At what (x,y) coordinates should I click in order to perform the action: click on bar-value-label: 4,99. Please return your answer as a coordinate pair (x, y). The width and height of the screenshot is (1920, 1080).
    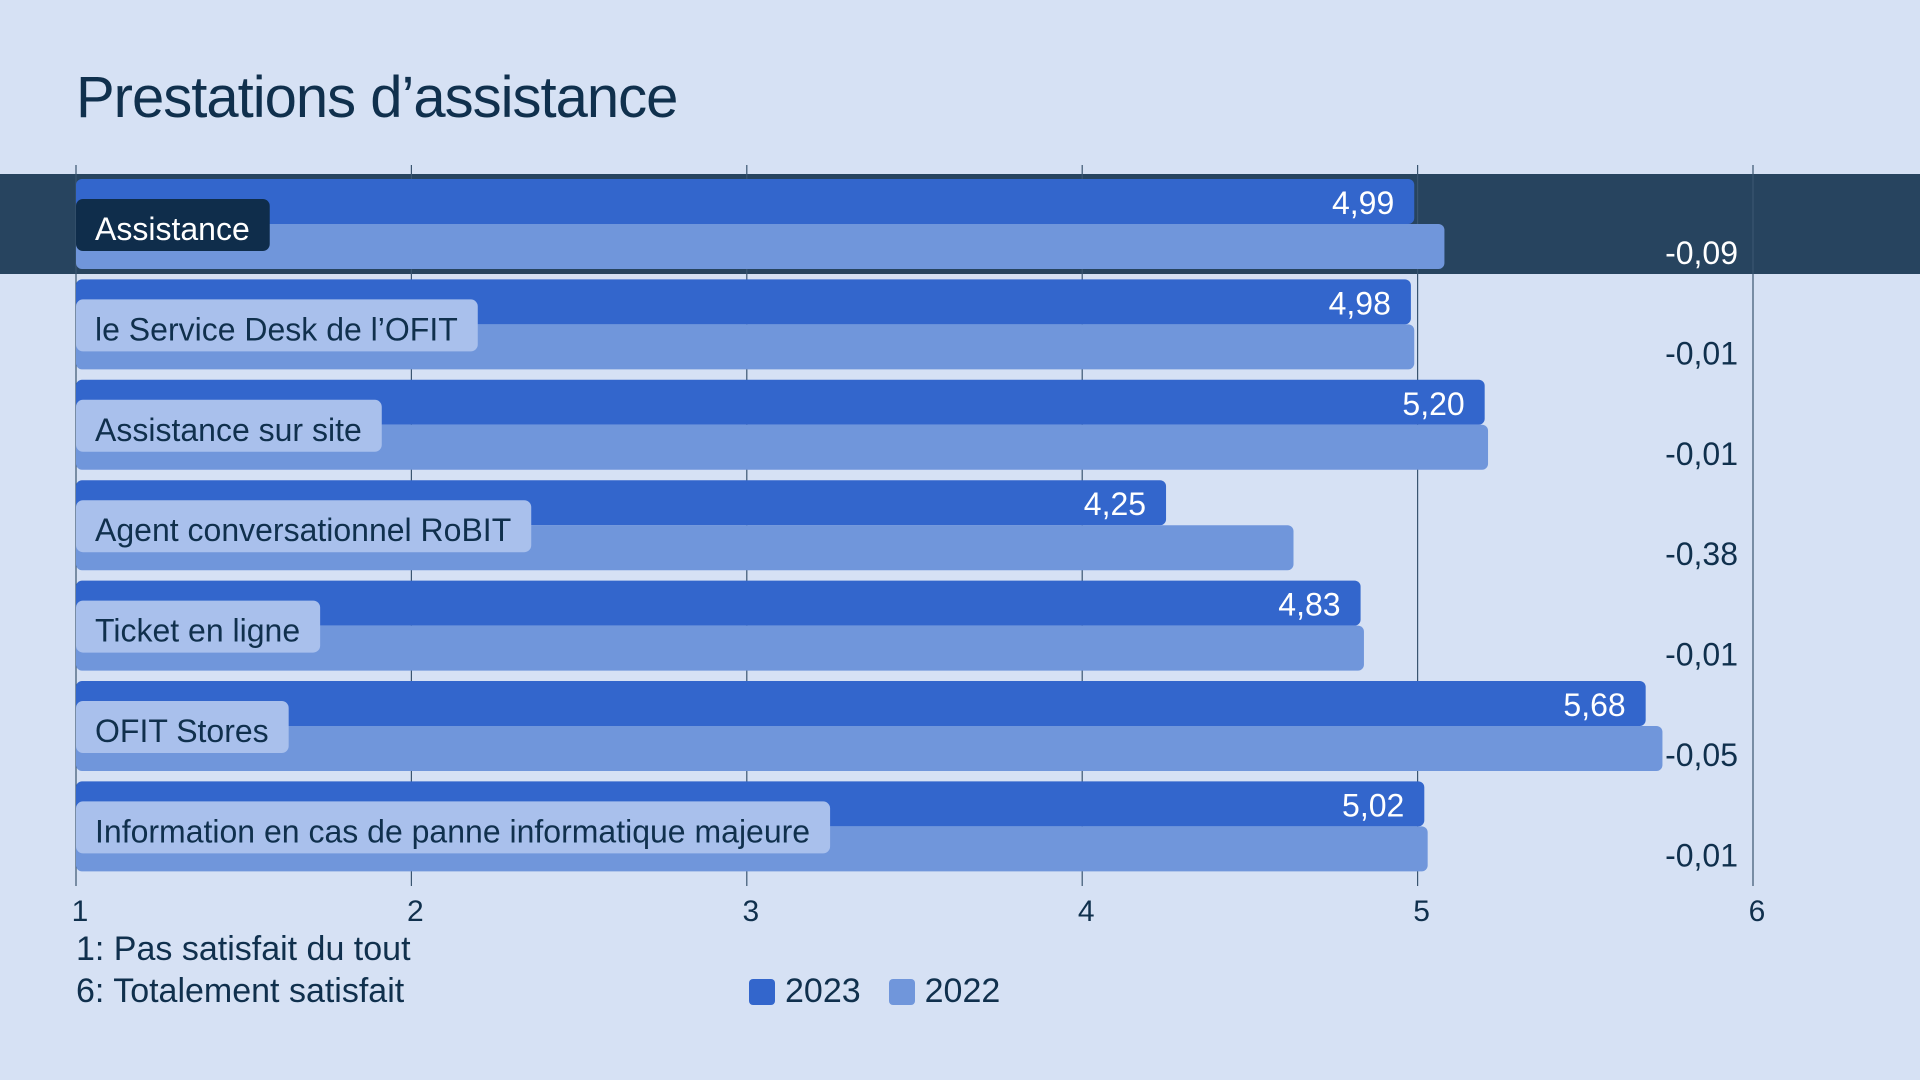
    Looking at the image, I should click on (1363, 203).